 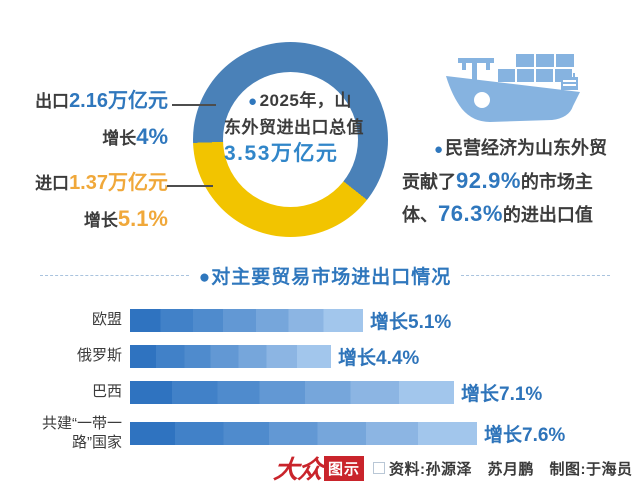 What do you see at coordinates (344, 468) in the screenshot?
I see `logo-badge-text: 图示` at bounding box center [344, 468].